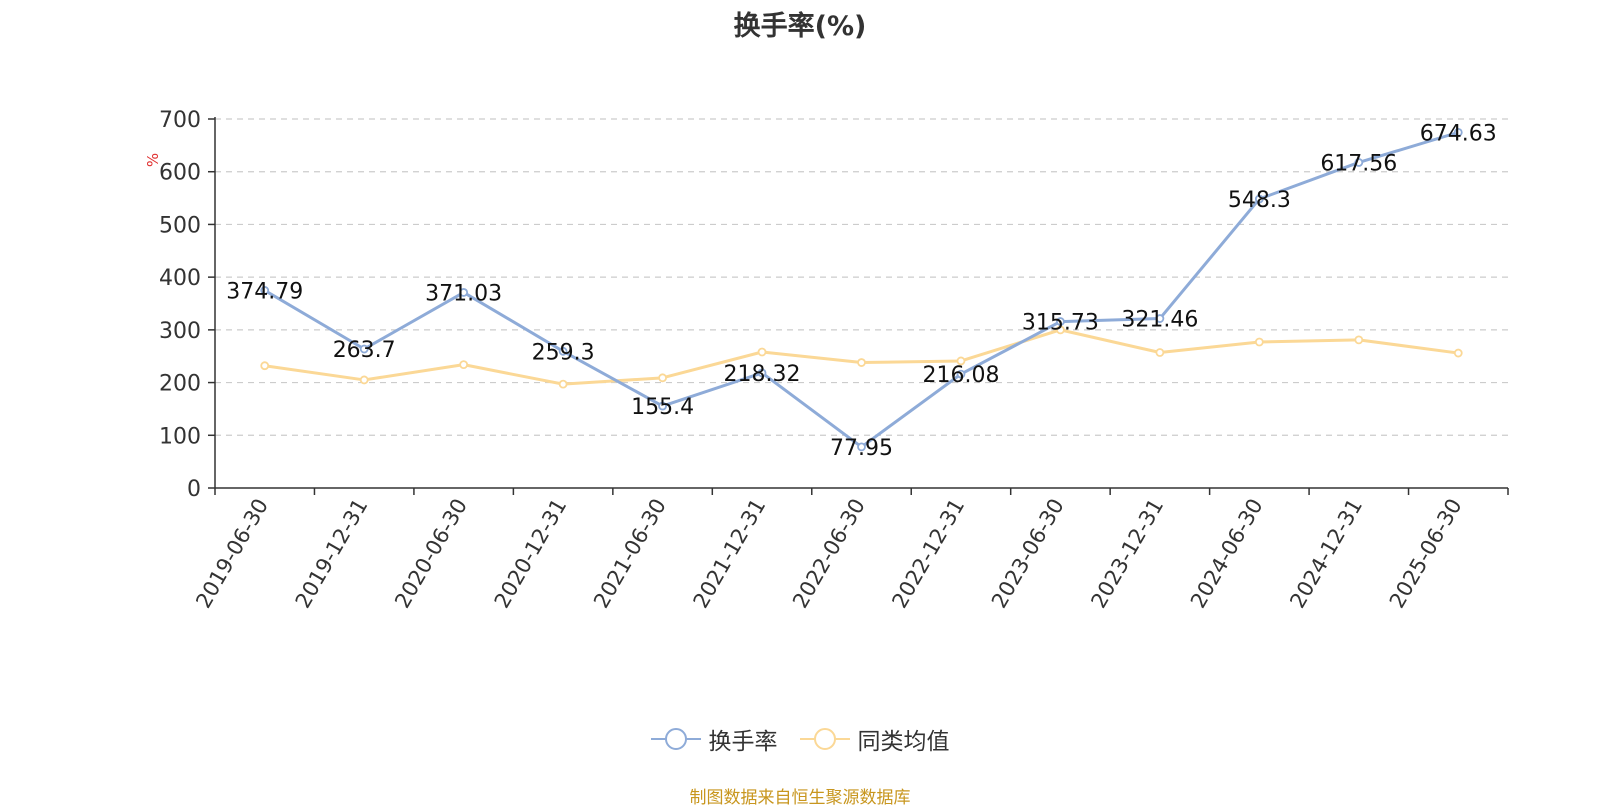 This screenshot has width=1600, height=808. I want to click on y-axis-title: %, so click(153, 160).